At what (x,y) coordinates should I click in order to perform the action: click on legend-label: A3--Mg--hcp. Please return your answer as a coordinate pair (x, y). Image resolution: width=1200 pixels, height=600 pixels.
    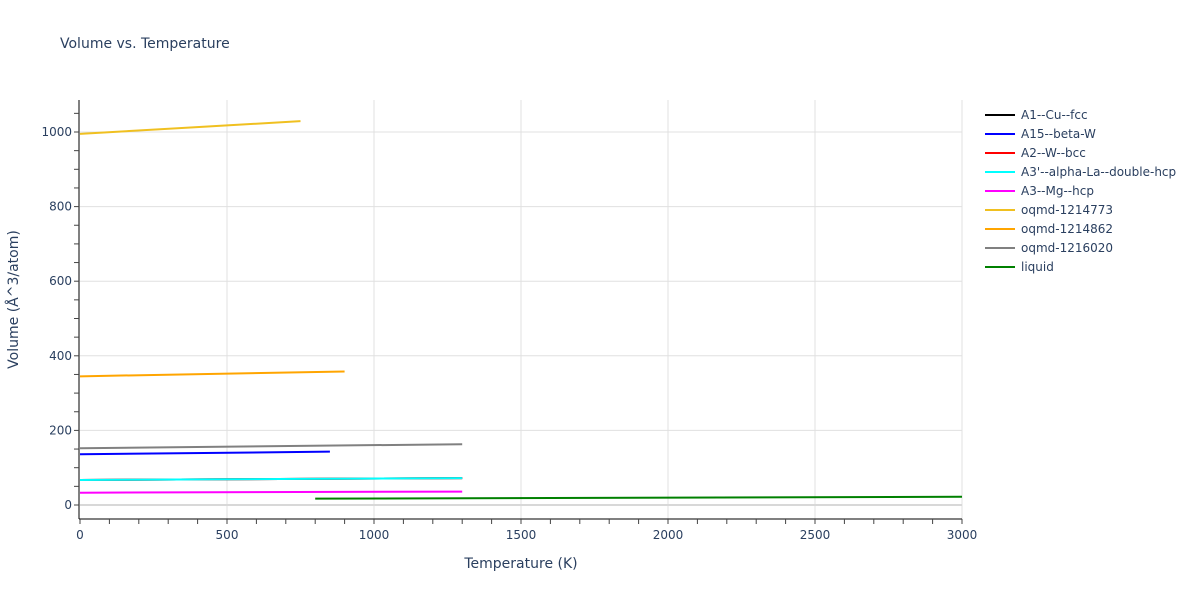
    Looking at the image, I should click on (1057, 190).